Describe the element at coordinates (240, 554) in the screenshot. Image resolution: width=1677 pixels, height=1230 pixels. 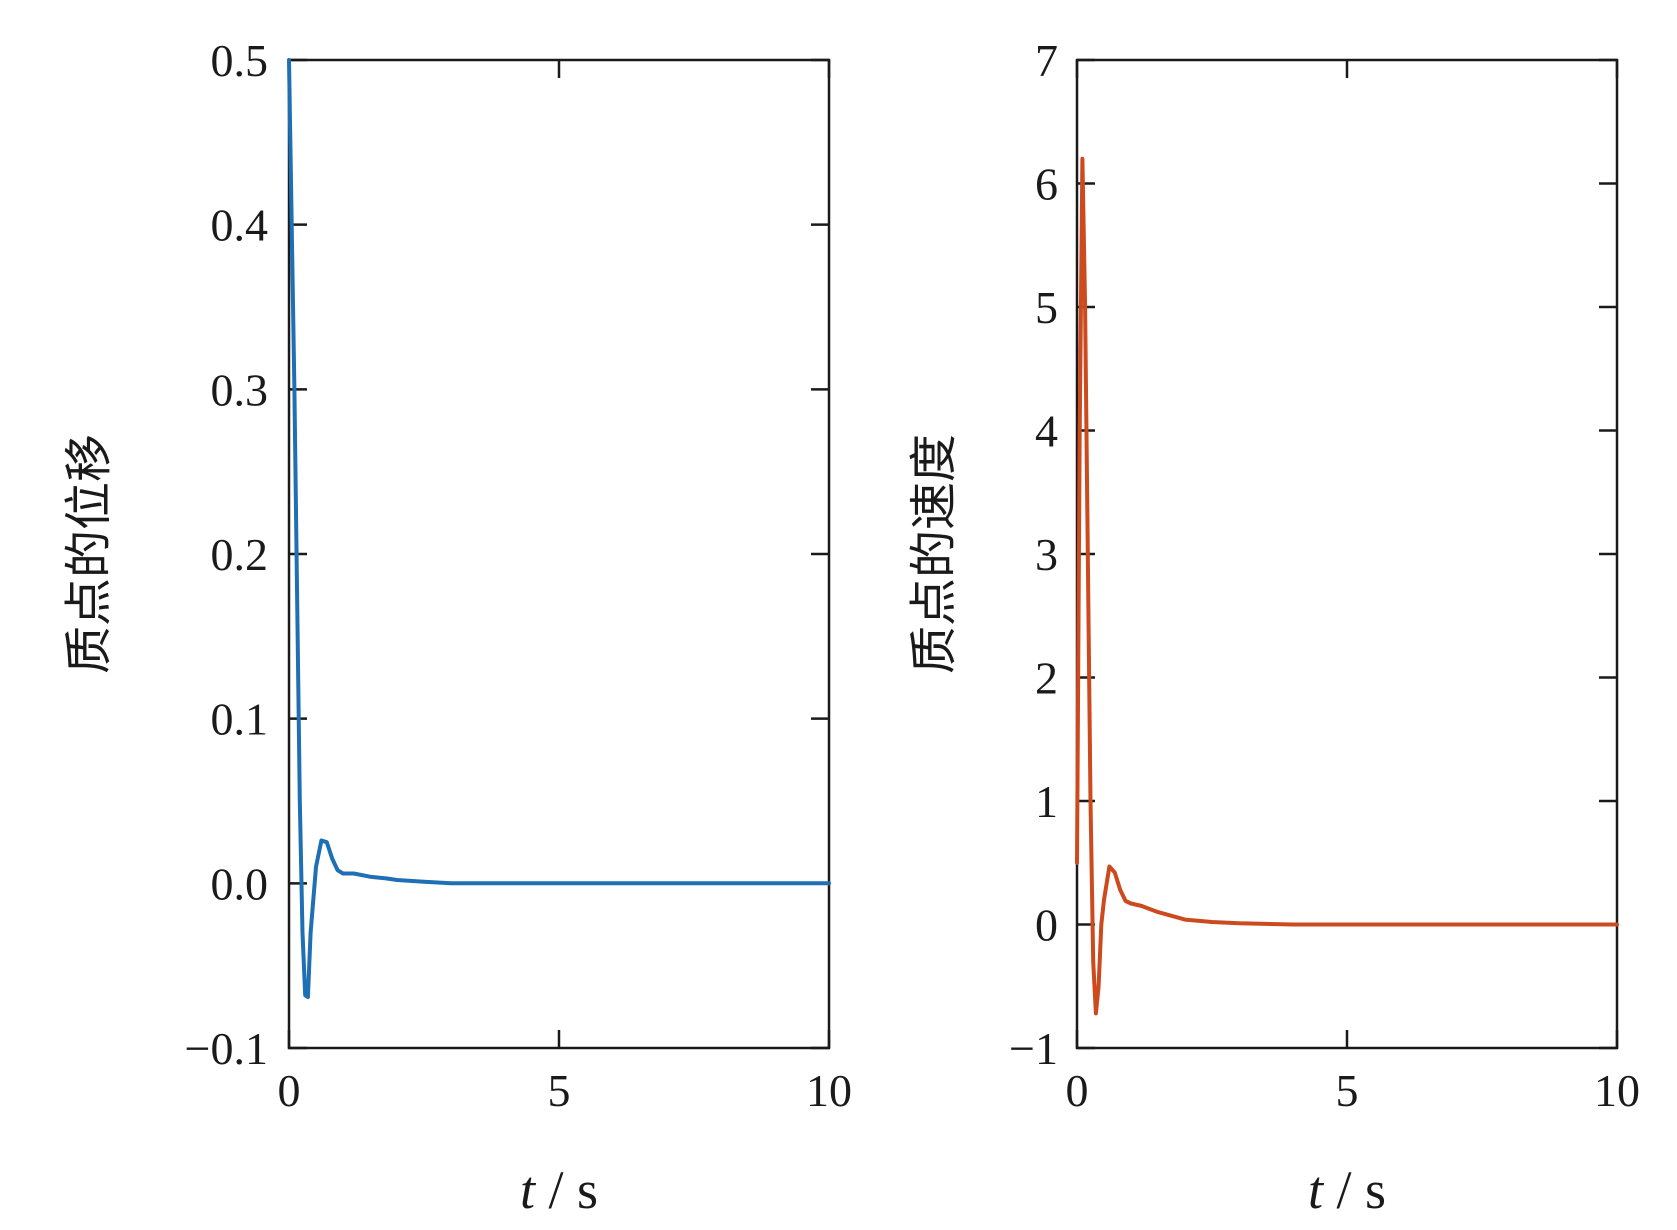
I see `y-tick-label: 0.2` at that location.